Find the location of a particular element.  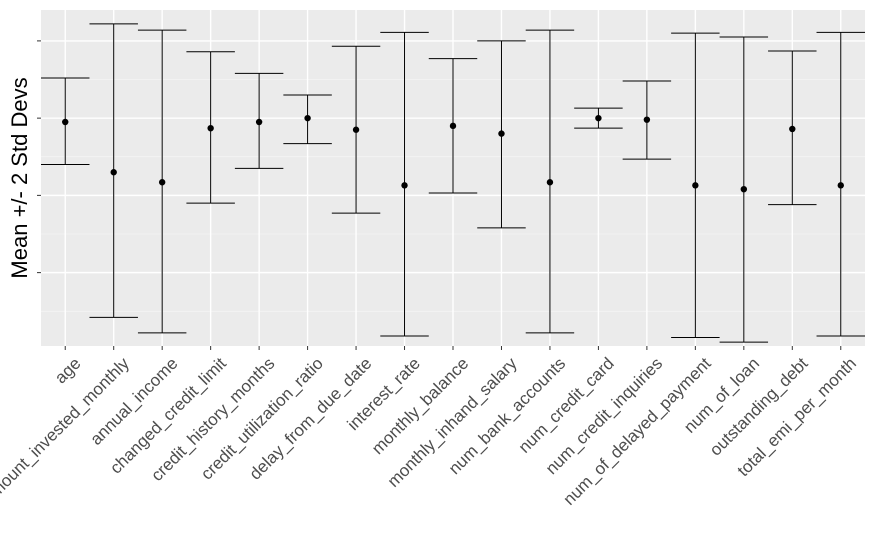

error-bar-amount-invested-monthly is located at coordinates (113, 170).